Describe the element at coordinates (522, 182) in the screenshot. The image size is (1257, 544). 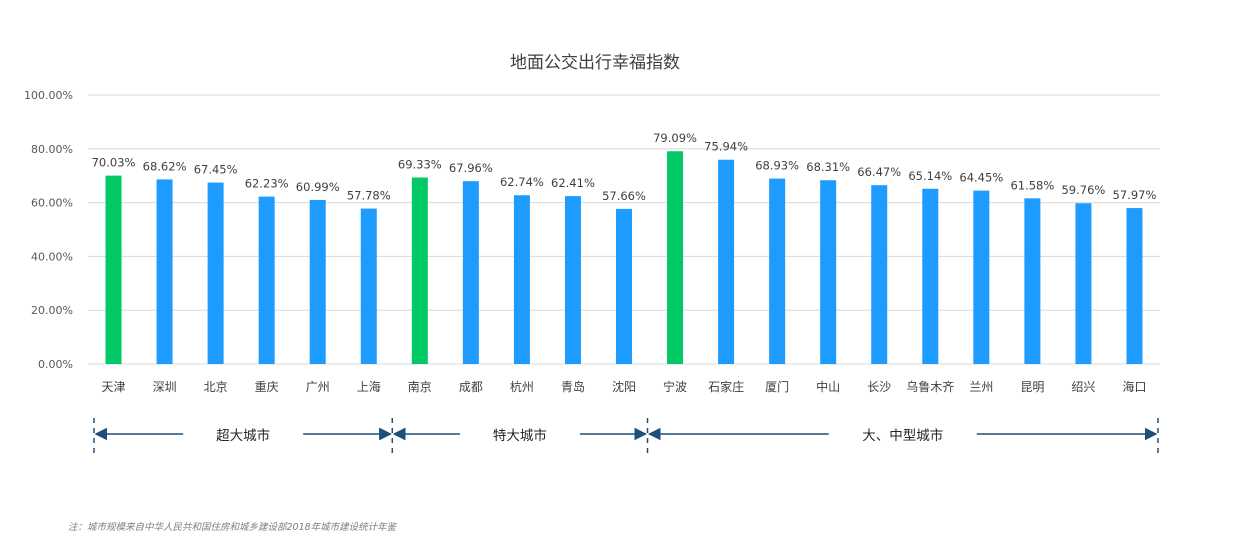
I see `data-label: 62.74%` at that location.